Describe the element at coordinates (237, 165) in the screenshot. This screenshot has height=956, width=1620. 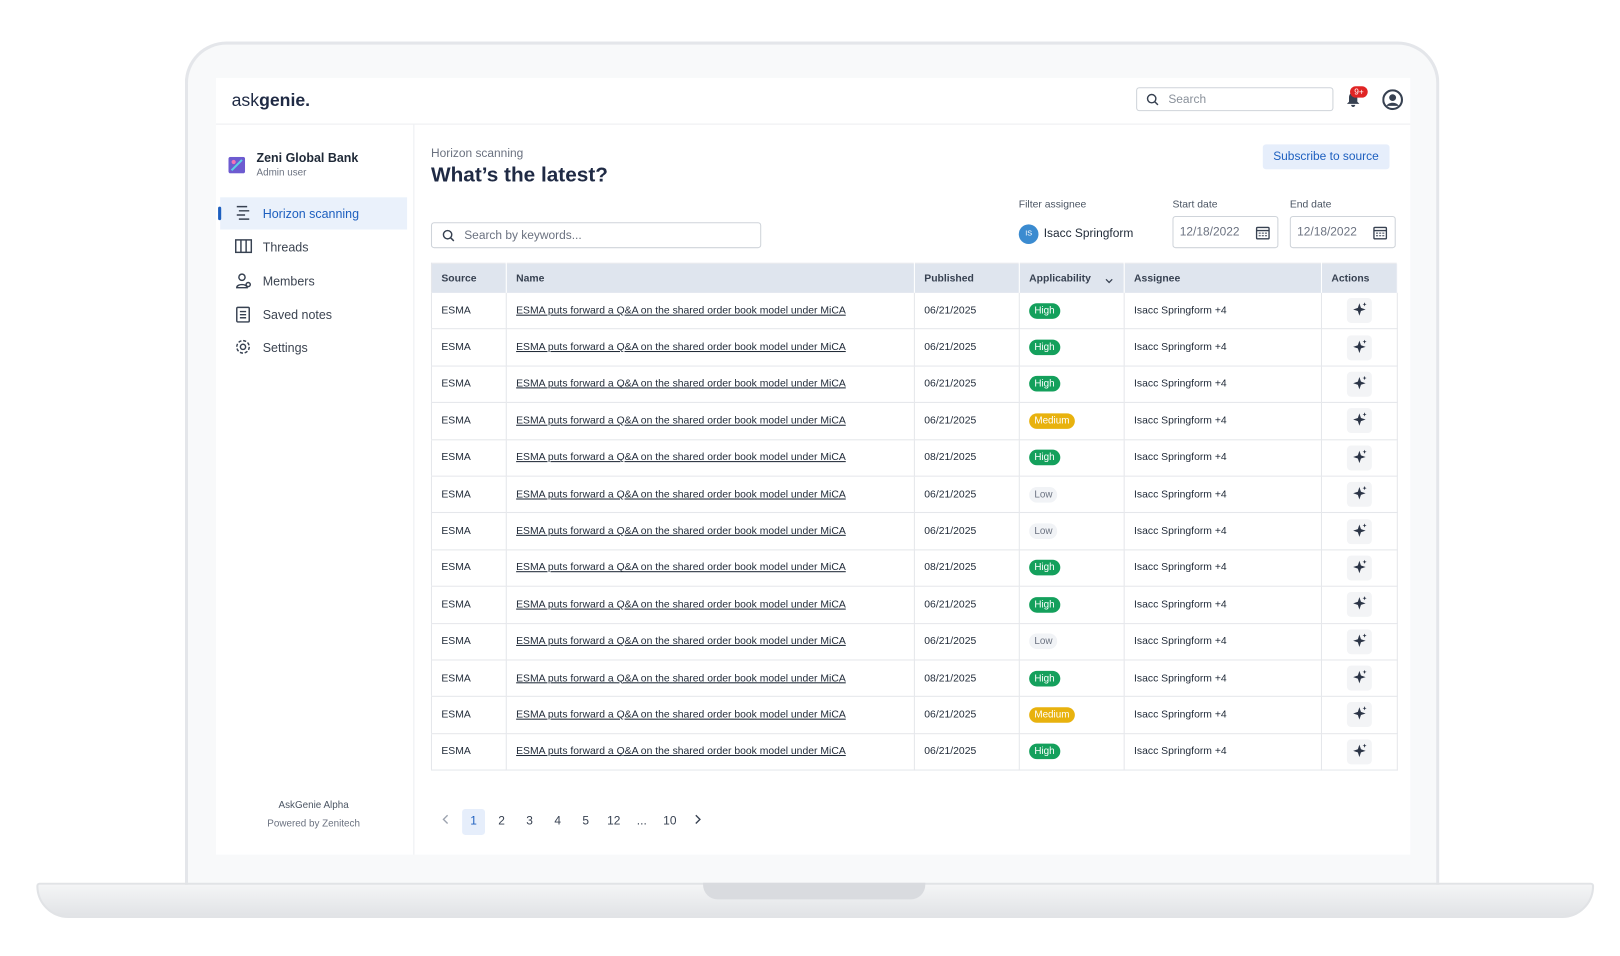
I see `org-icon` at that location.